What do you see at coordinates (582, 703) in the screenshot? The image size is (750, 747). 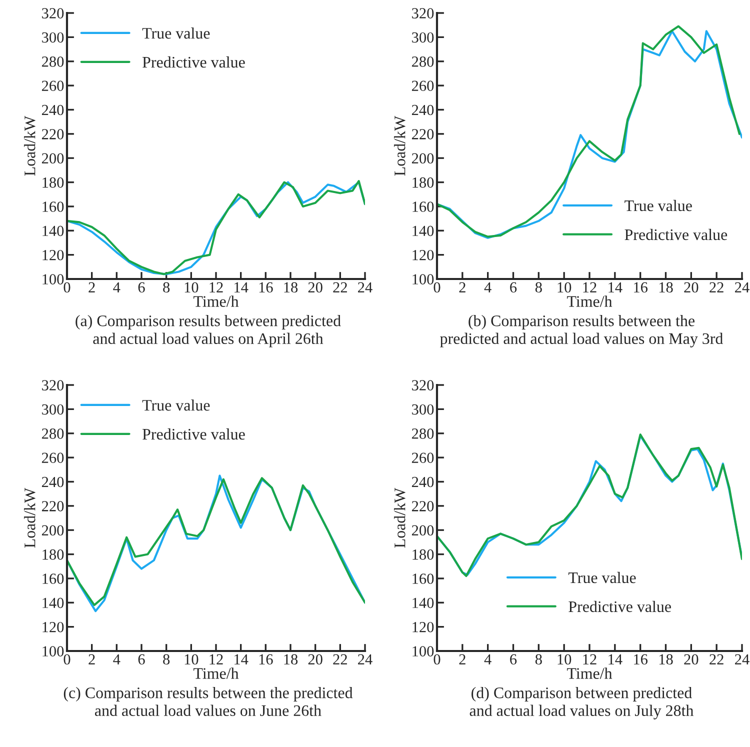 I see `text: (d) Comparison between predicted and actual load values on July 28th` at bounding box center [582, 703].